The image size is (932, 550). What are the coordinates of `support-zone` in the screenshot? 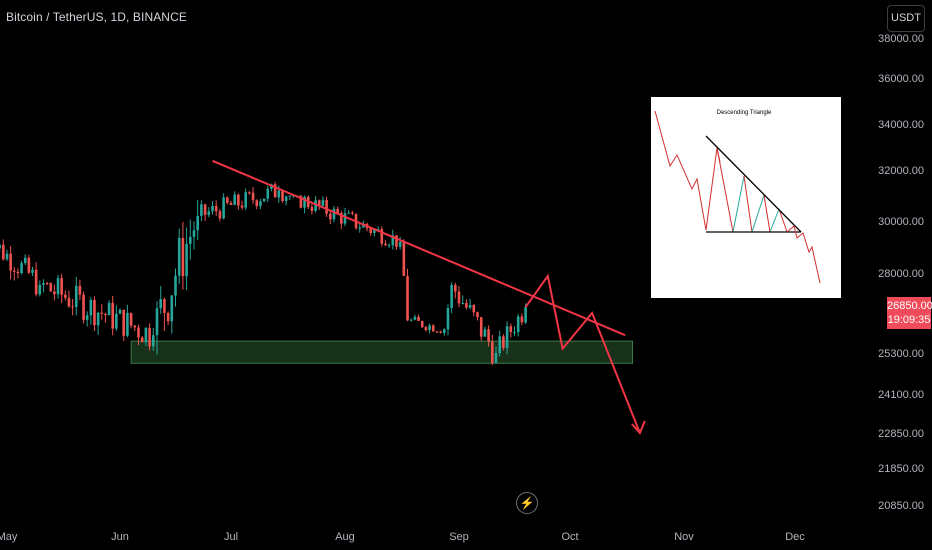 It's located at (382, 352).